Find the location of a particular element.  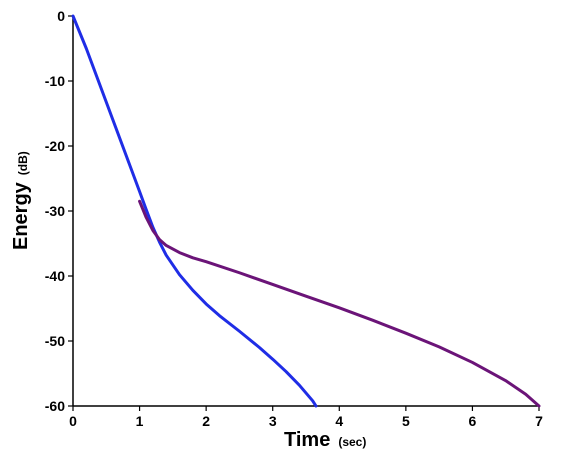

x-ticks: 0 1 2 3 4 5 6 7 is located at coordinates (306, 417).